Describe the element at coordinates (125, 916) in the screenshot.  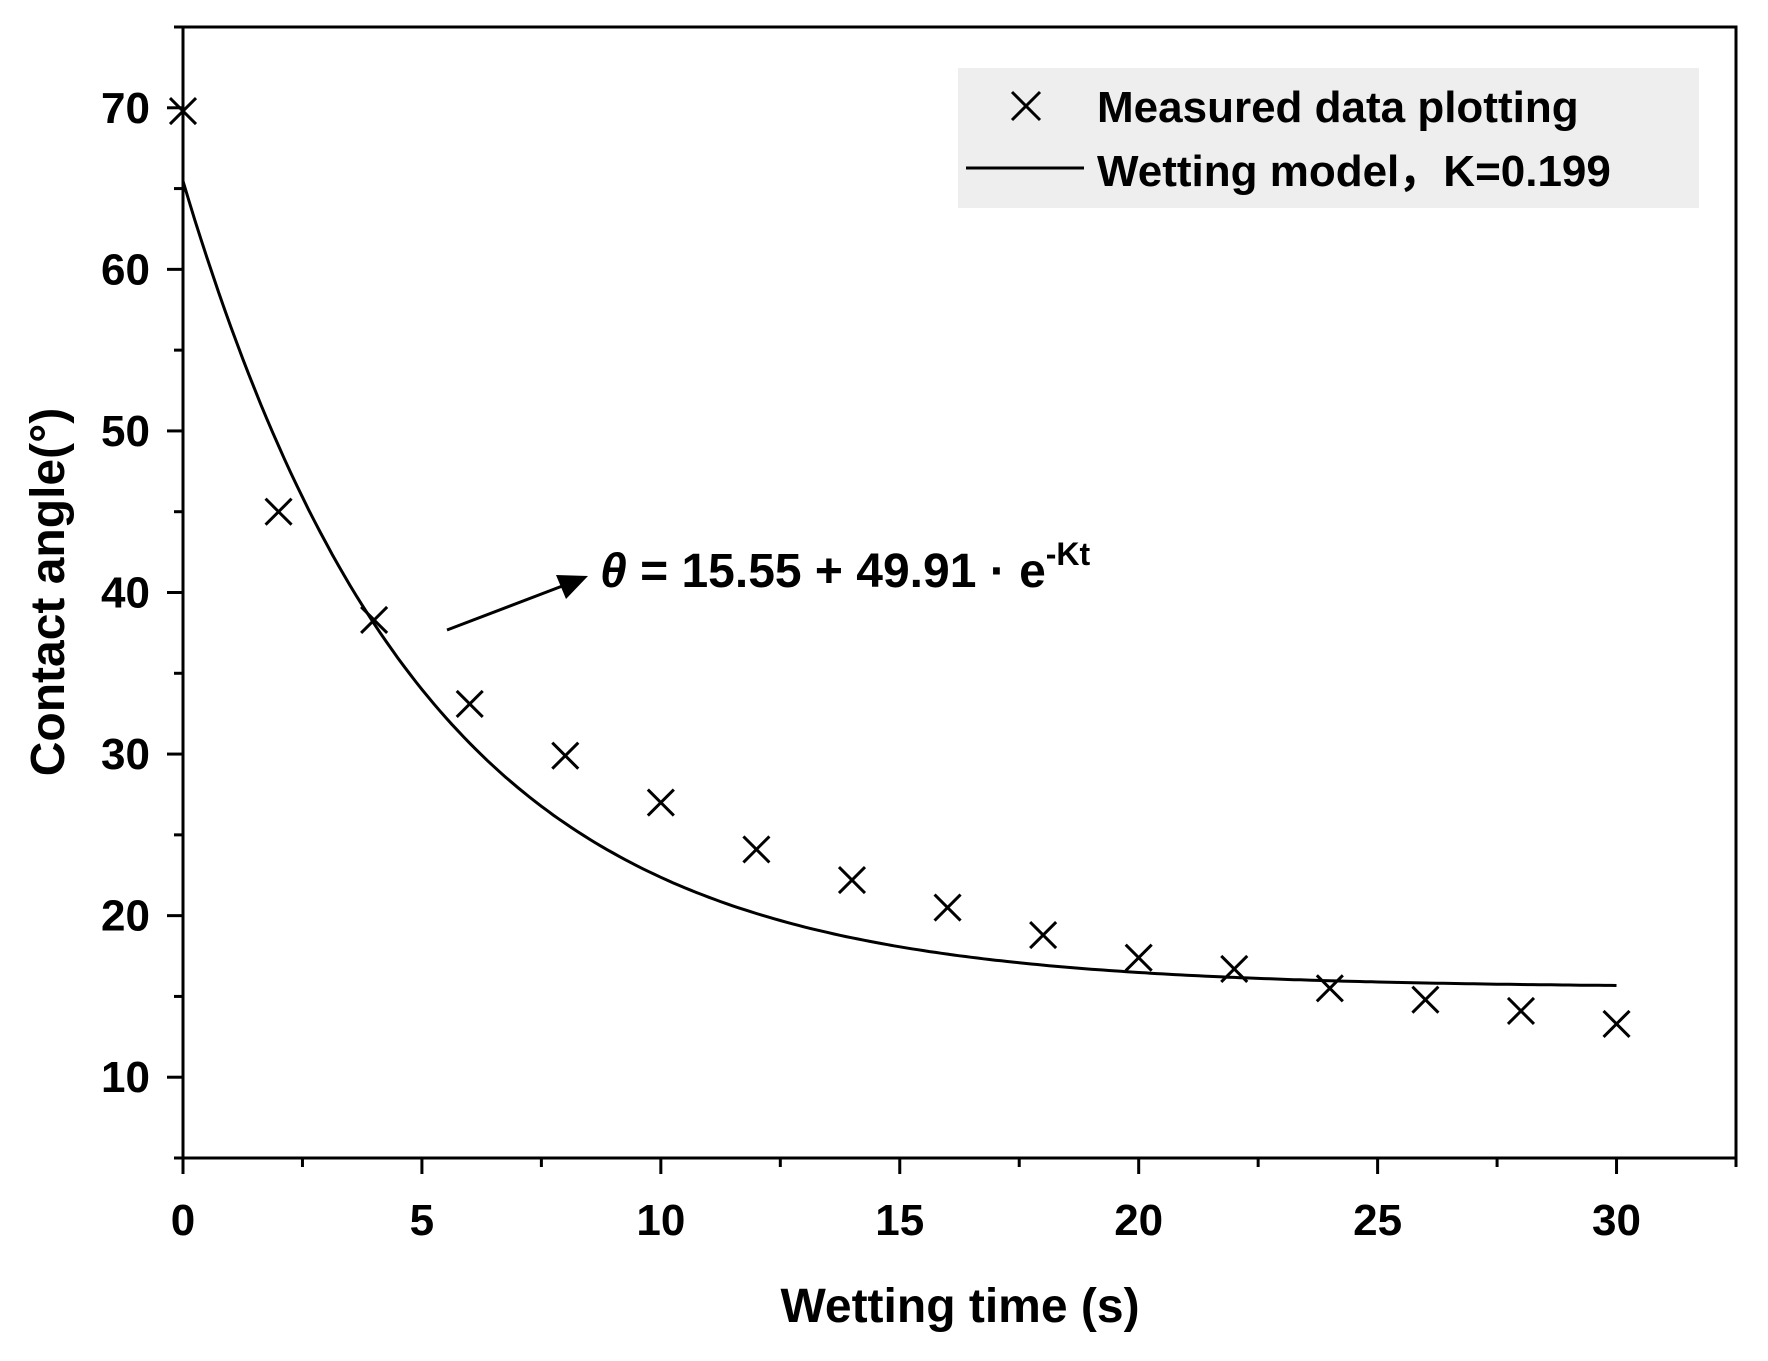
I see `y-tick-label: 20` at that location.